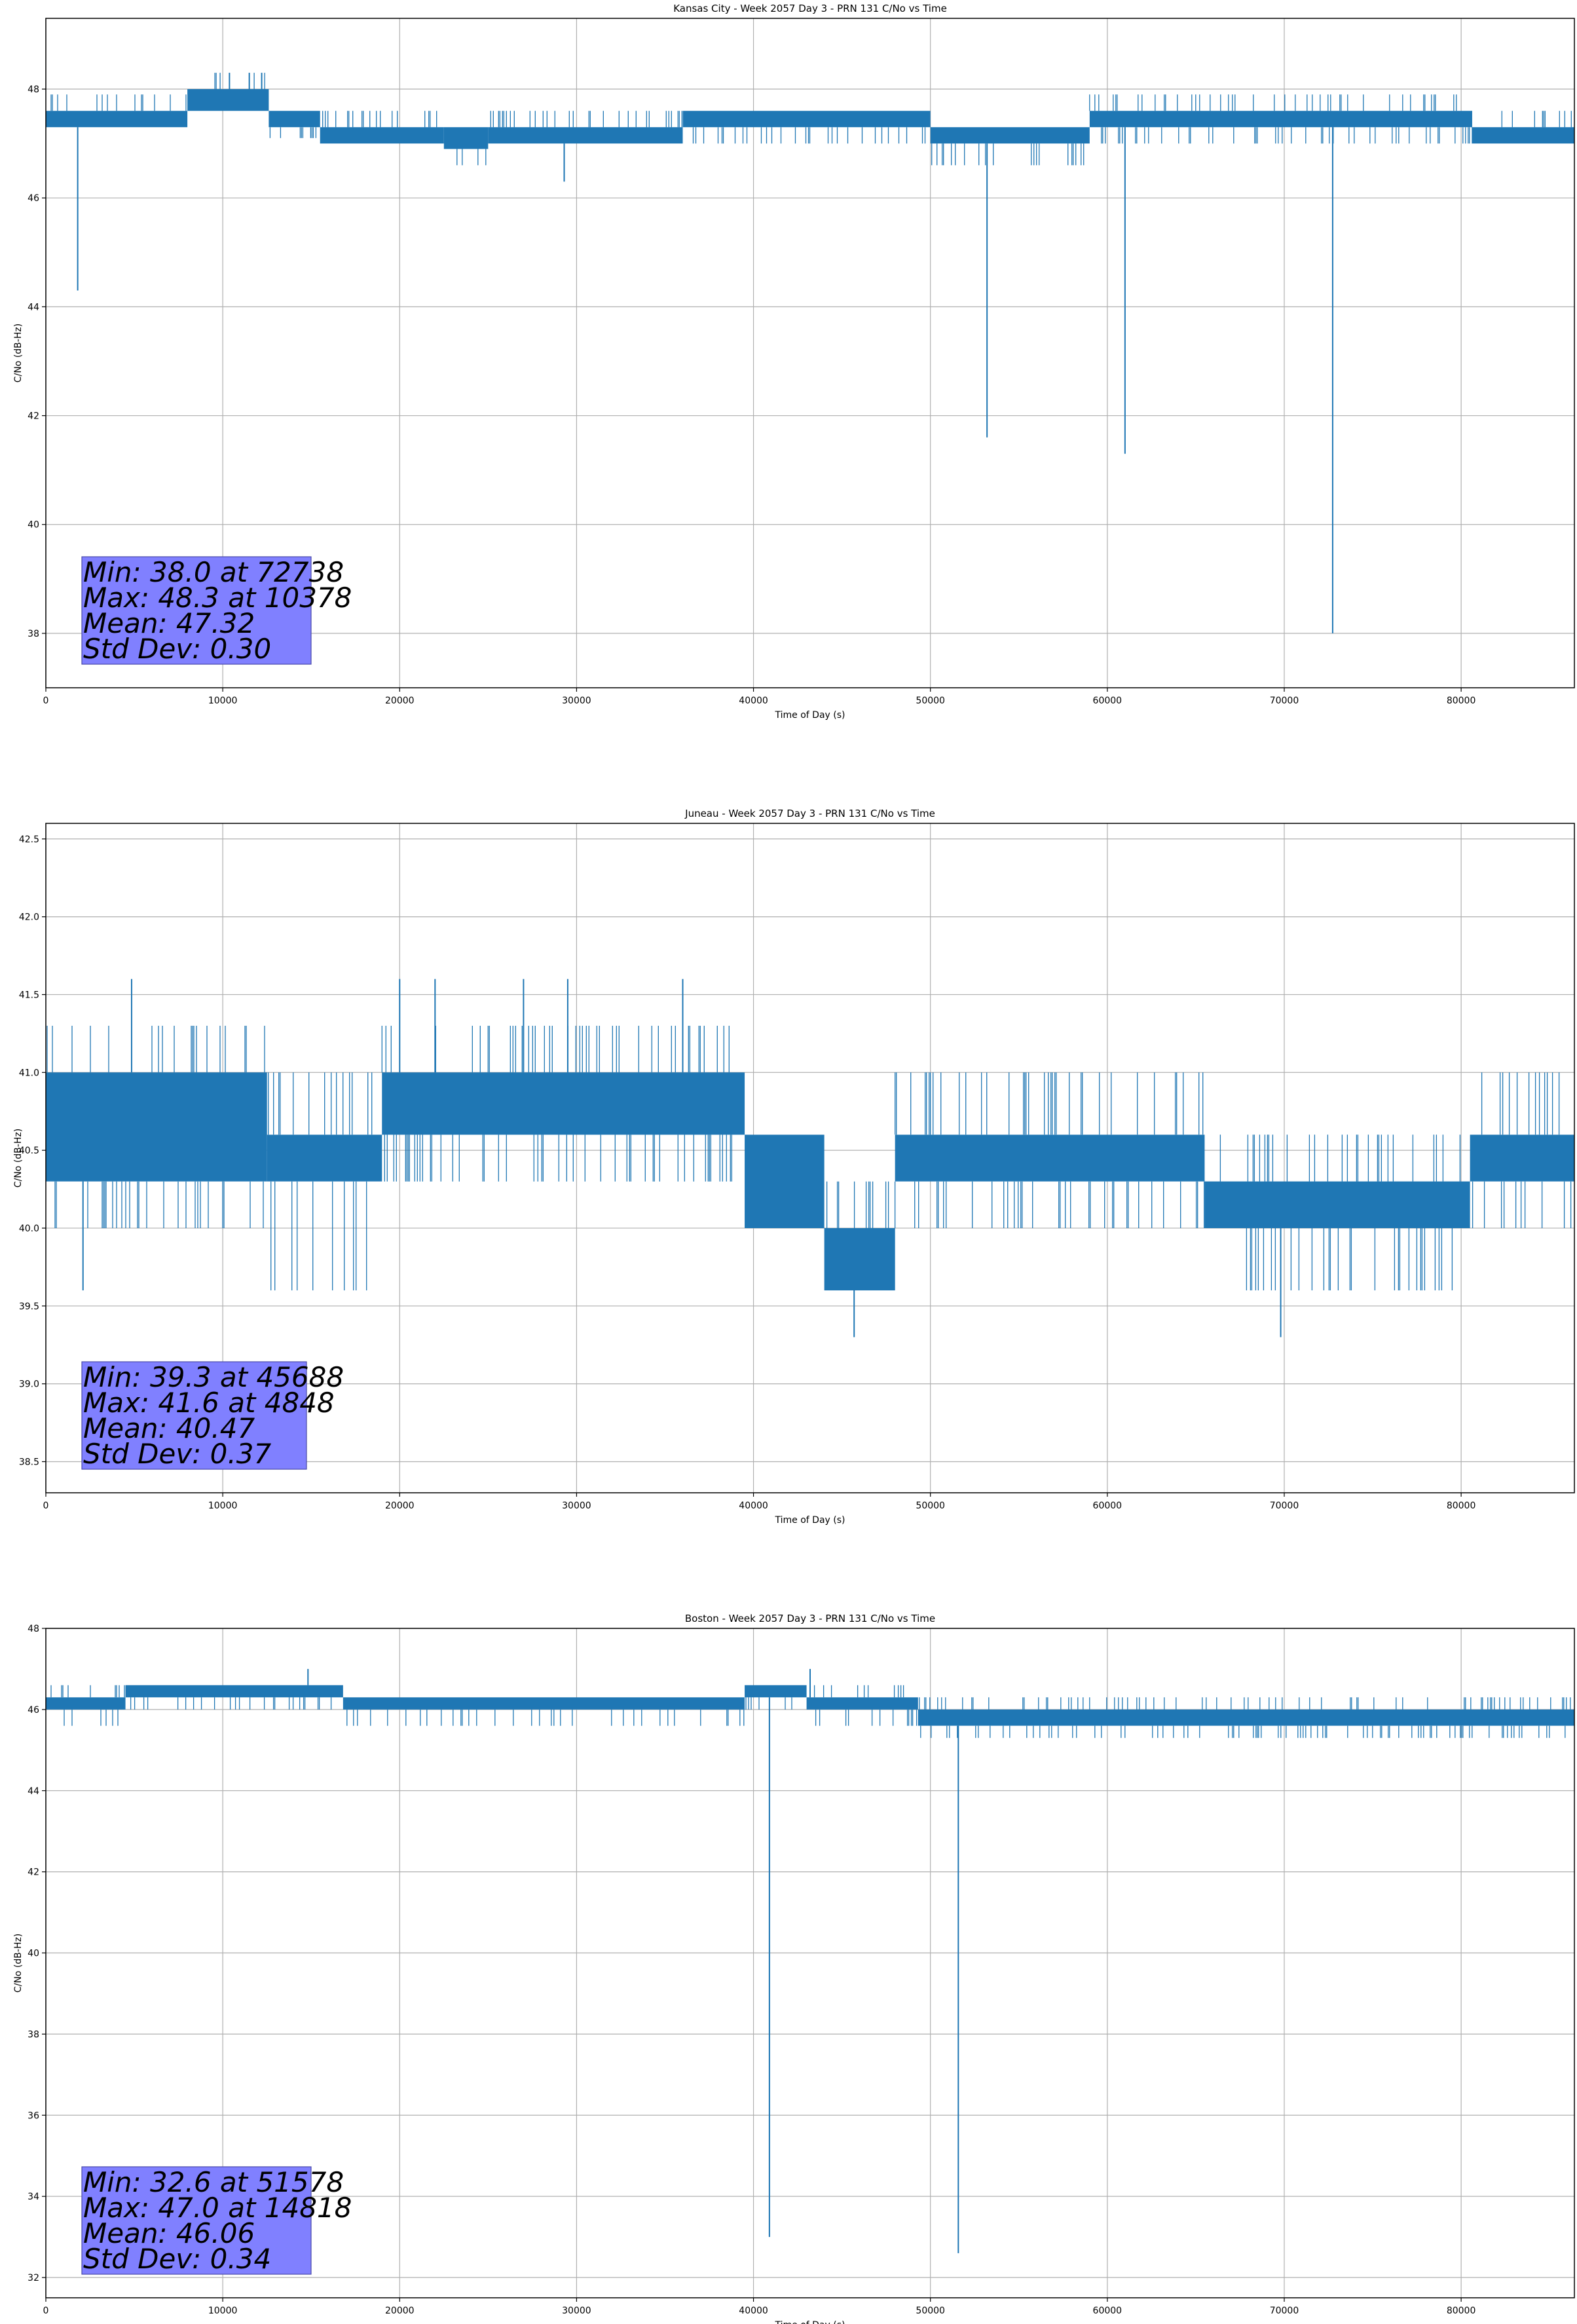 Image resolution: width=1577 pixels, height=2324 pixels. Describe the element at coordinates (213, 1377) in the screenshot. I see `stats-line: Min: 39.3 at 45688` at that location.